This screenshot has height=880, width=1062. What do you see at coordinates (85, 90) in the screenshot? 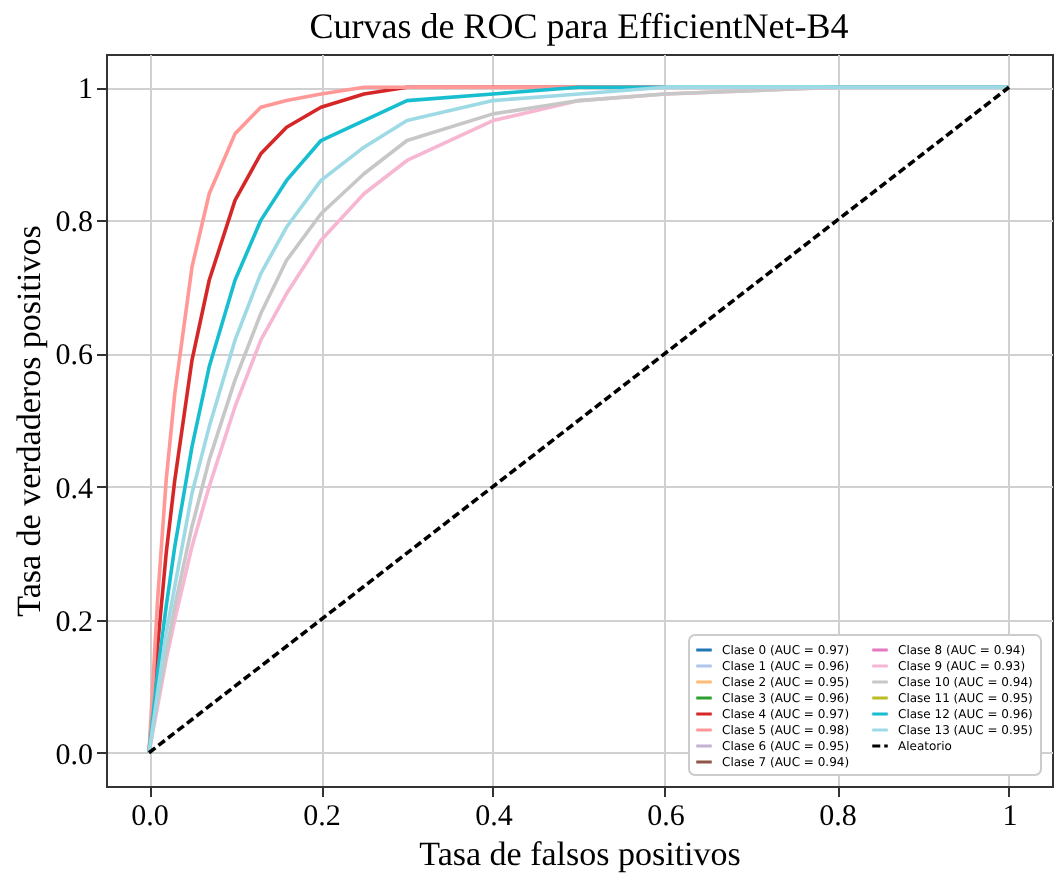
I see `y-tick-label: 1` at bounding box center [85, 90].